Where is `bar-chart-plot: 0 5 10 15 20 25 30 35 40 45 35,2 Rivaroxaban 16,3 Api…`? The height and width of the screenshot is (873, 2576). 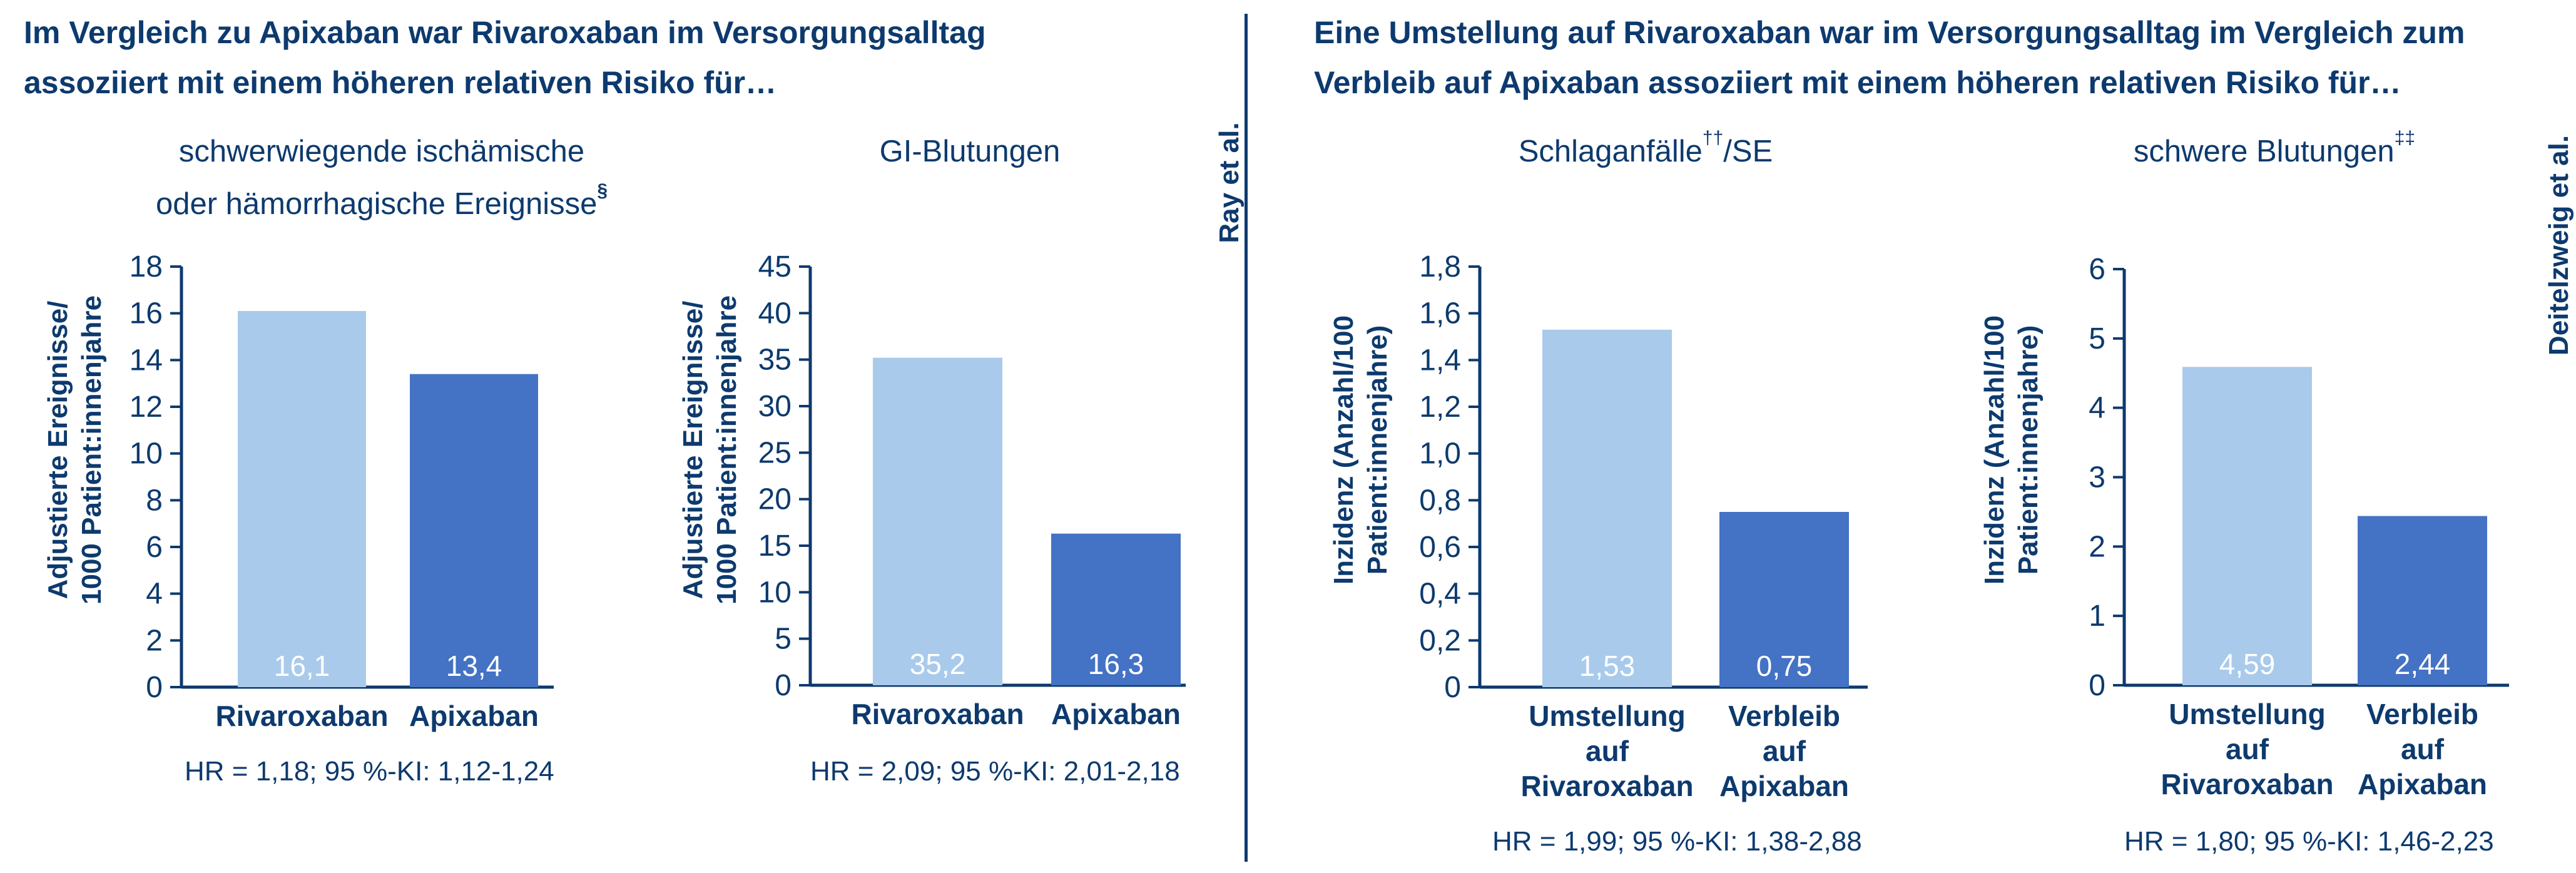
bar-chart-plot: 0 5 10 15 20 25 30 35 40 45 35,2 Rivaroxaban 16,3 Api… is located at coordinates (972, 490).